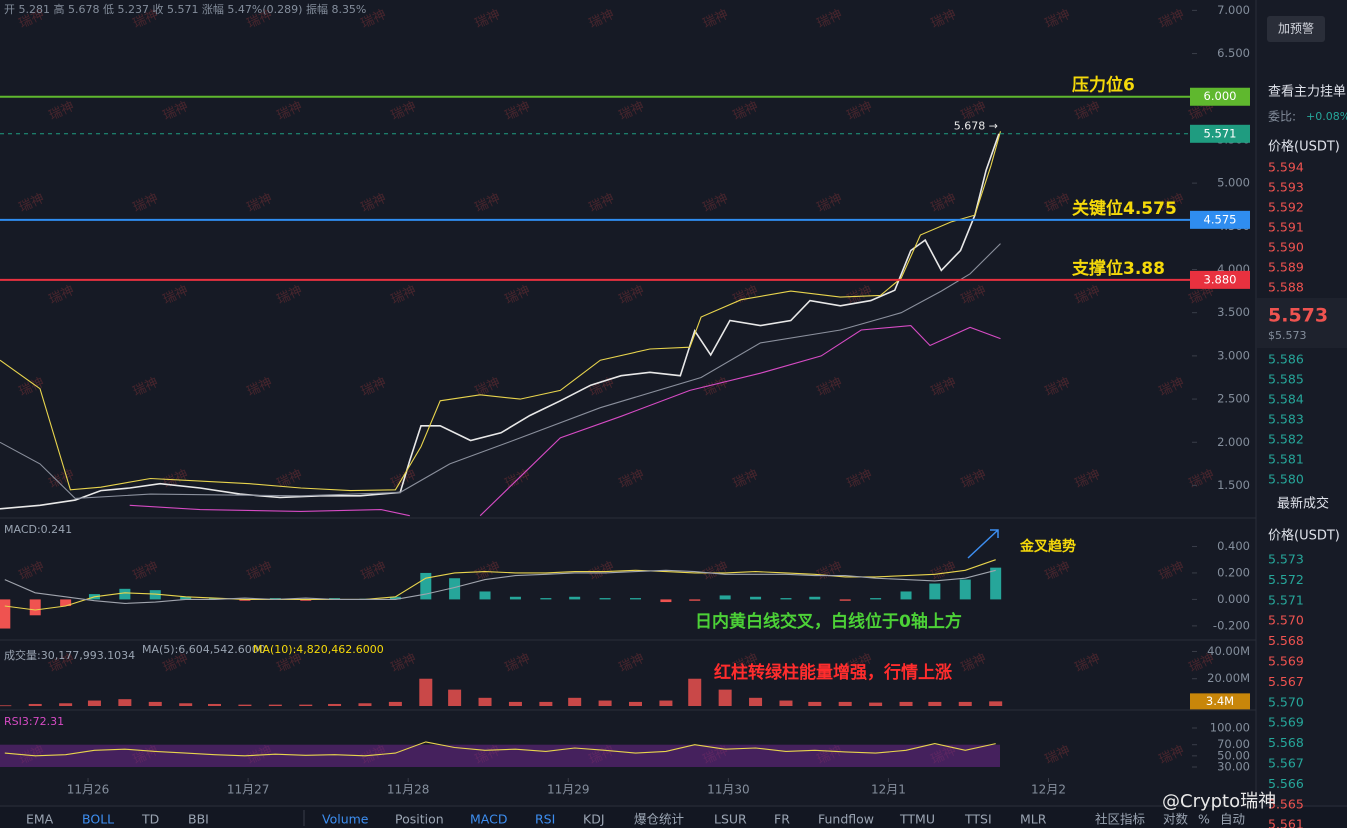 The image size is (1347, 828). Describe the element at coordinates (1286, 822) in the screenshot. I see `trade-price: 5.561` at that location.